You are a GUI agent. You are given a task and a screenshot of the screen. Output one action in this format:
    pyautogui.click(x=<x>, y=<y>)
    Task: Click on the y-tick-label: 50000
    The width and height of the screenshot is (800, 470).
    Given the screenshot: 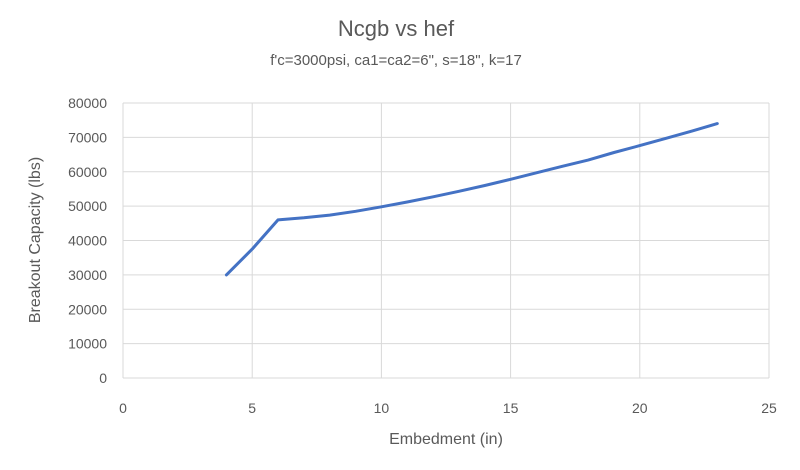 What is the action you would take?
    pyautogui.click(x=87, y=206)
    